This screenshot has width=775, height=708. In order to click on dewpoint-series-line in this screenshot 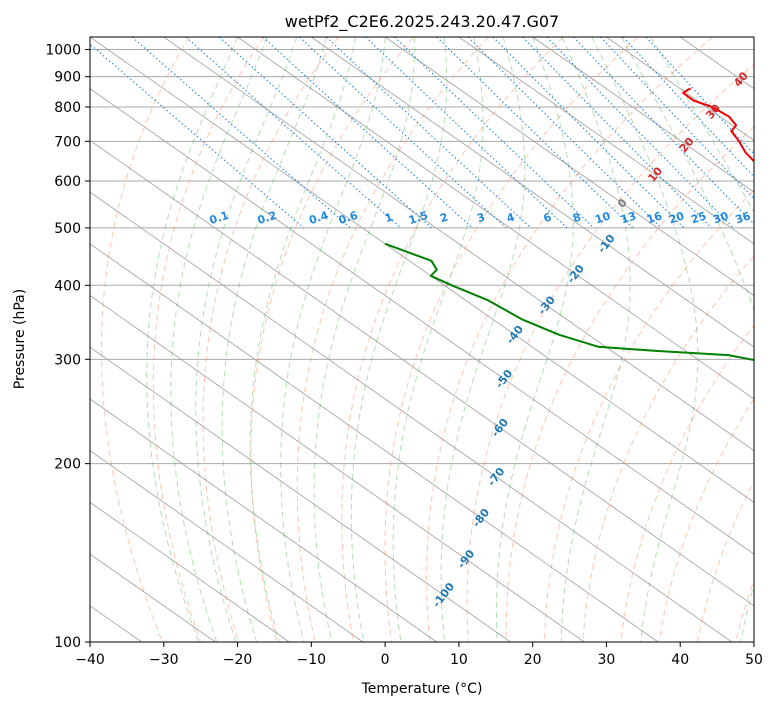, I will do `click(569, 301)`.